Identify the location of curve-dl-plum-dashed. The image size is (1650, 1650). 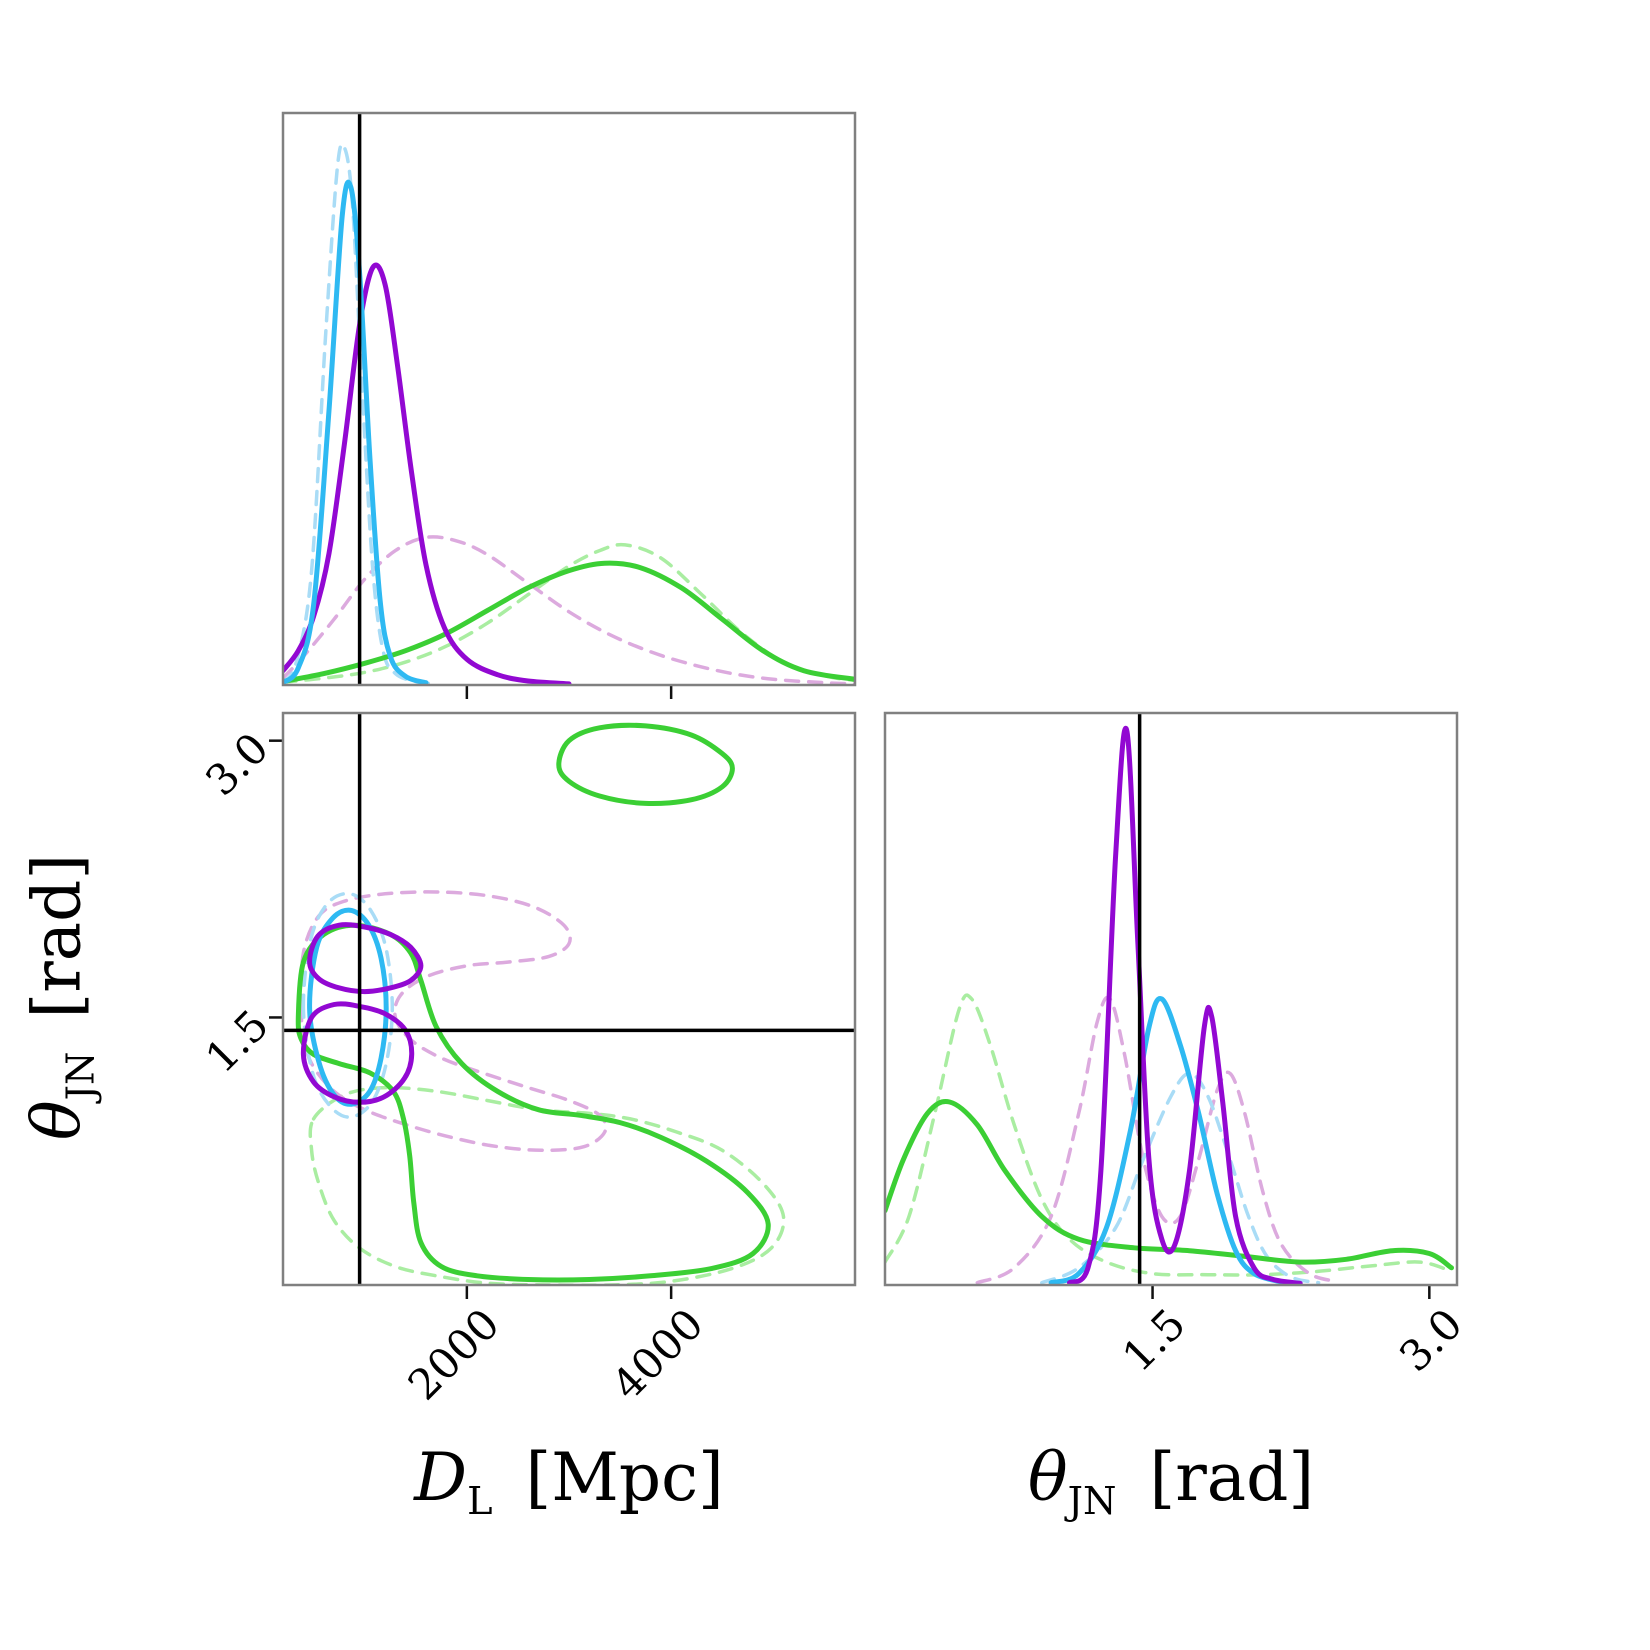
(569, 610).